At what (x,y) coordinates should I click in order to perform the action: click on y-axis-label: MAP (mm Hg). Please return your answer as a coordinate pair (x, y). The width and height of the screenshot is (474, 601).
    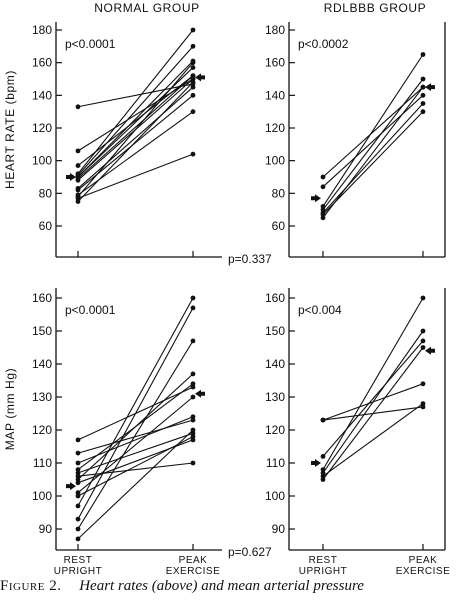
    Looking at the image, I should click on (10, 409).